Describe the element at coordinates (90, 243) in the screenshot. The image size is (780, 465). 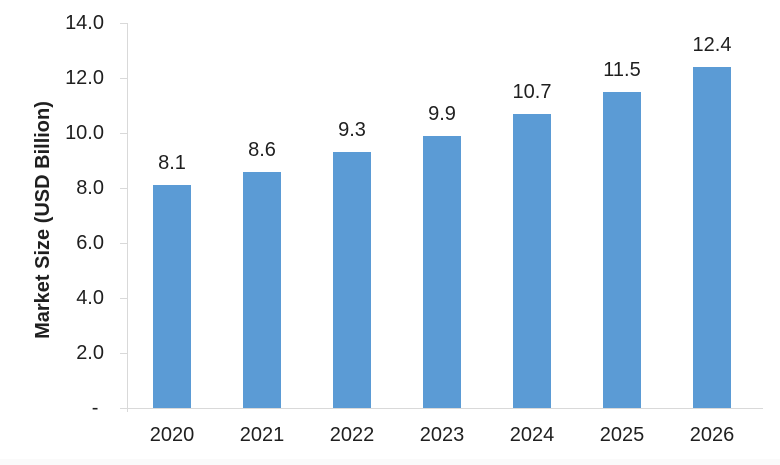
I see `y-tick-label: 6.0` at that location.